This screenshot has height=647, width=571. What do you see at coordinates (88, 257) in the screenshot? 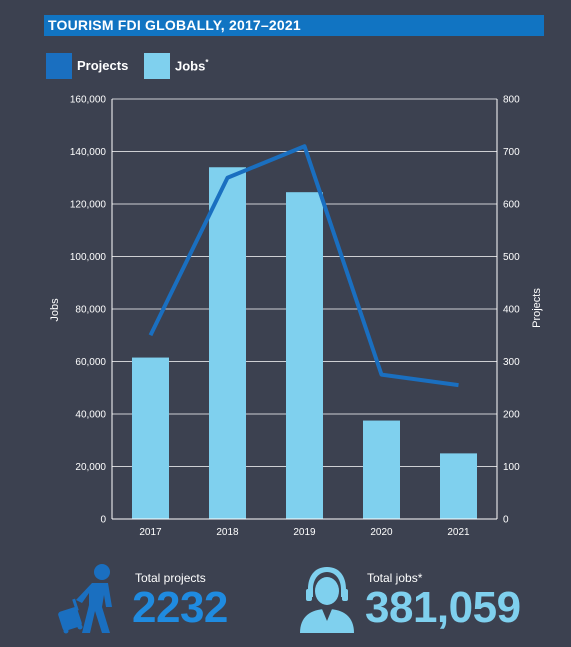
I see `y-left-tick-label: 100,000` at bounding box center [88, 257].